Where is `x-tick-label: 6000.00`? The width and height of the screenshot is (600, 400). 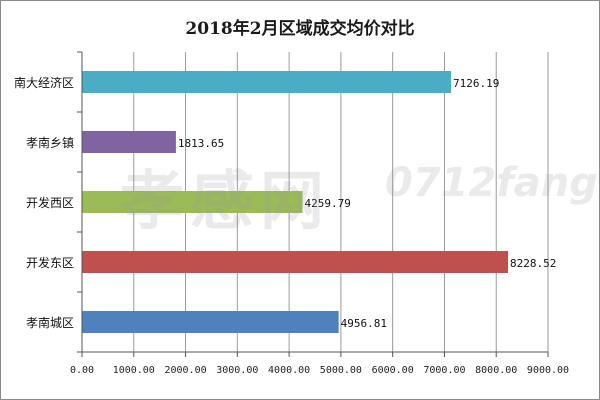
x-tick-label: 6000.00 is located at coordinates (393, 370).